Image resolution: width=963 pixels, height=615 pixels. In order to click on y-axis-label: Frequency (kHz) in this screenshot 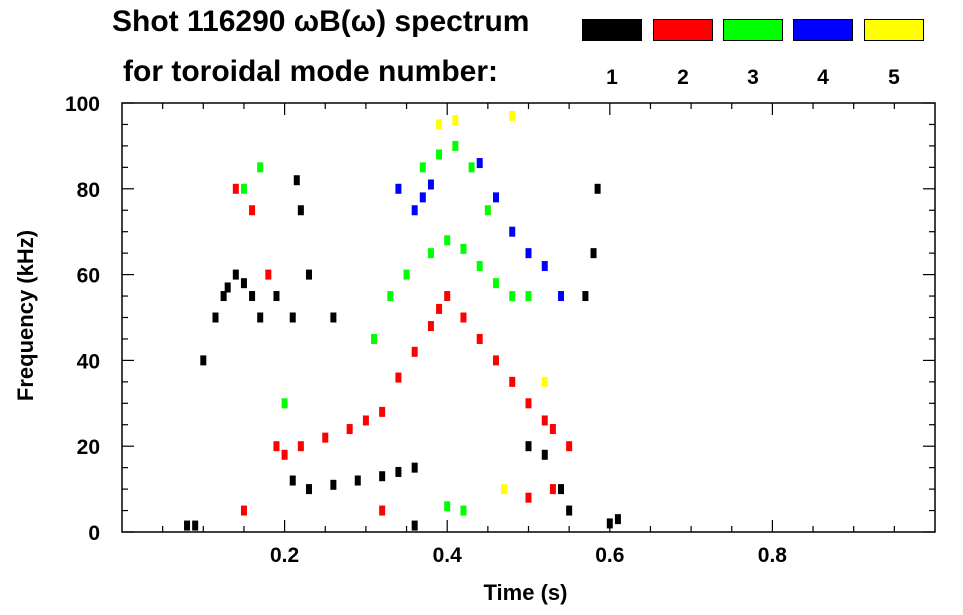, I will do `click(25, 315)`.